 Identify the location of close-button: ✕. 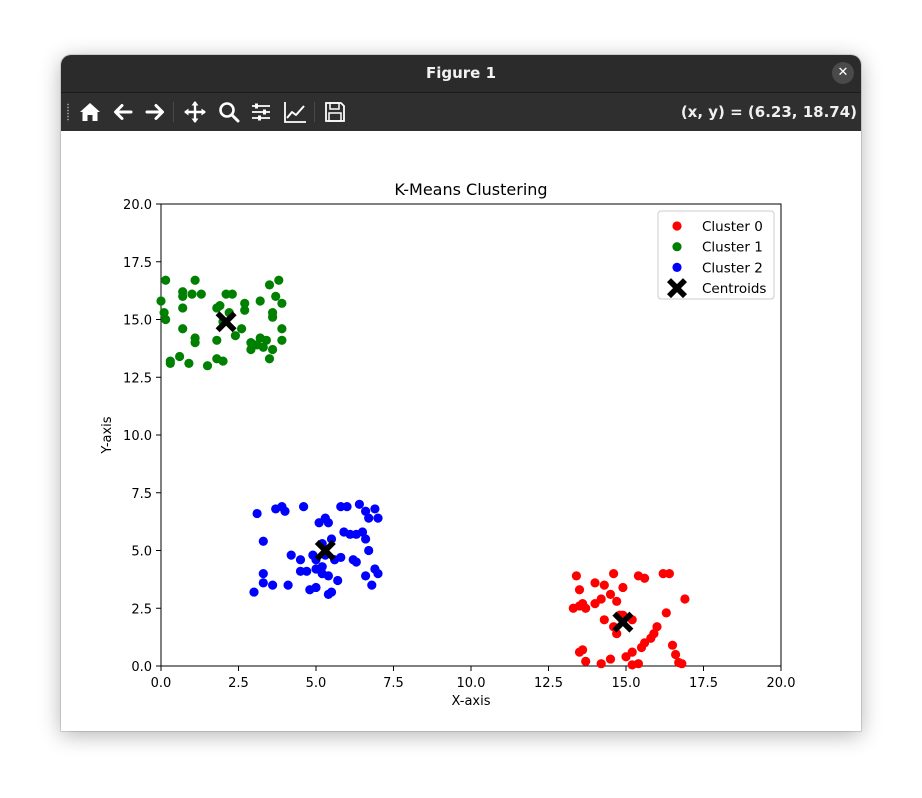
(843, 73).